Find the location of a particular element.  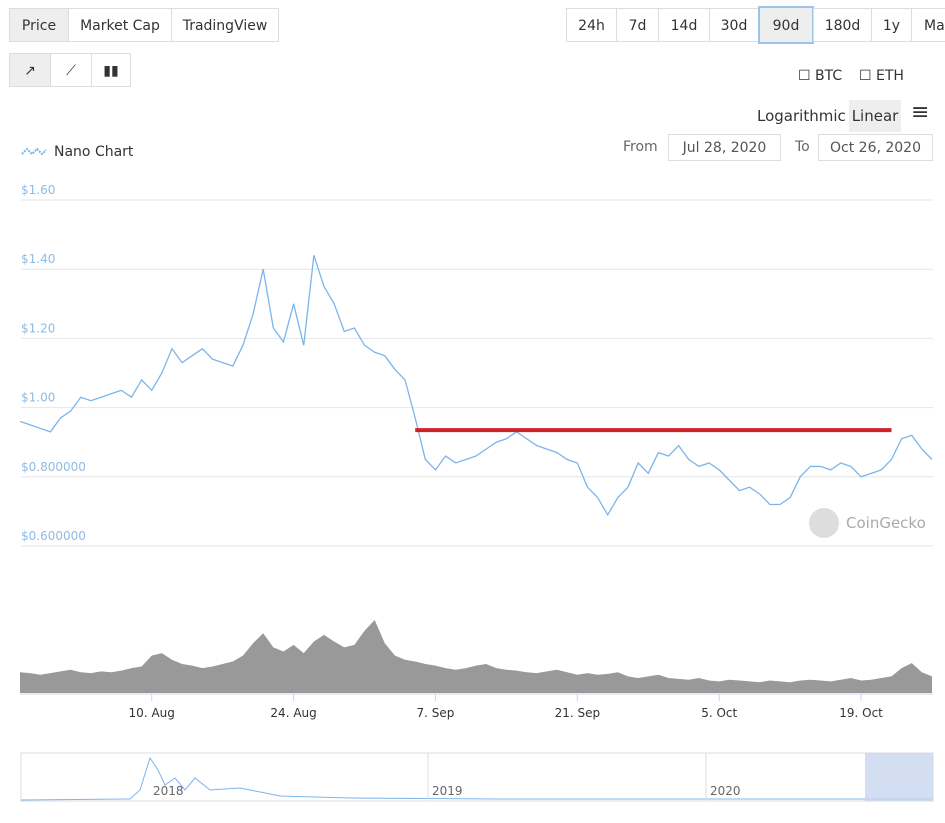

volume-area is located at coordinates (476, 656).